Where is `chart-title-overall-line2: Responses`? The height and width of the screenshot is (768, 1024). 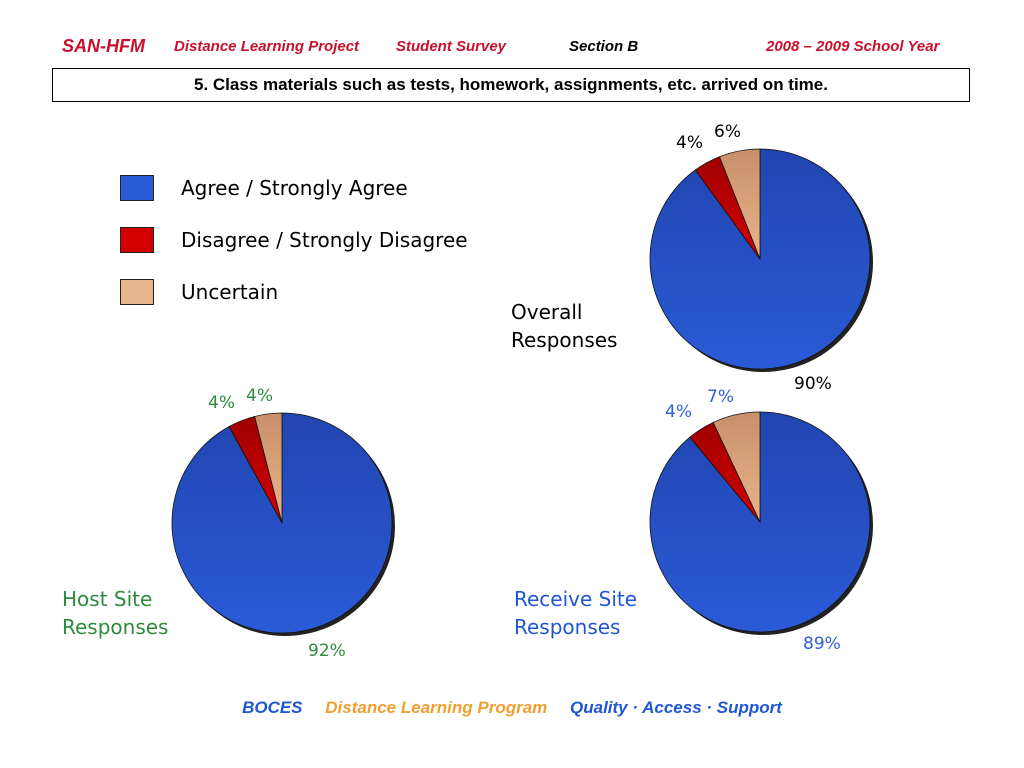
chart-title-overall-line2: Responses is located at coordinates (564, 340).